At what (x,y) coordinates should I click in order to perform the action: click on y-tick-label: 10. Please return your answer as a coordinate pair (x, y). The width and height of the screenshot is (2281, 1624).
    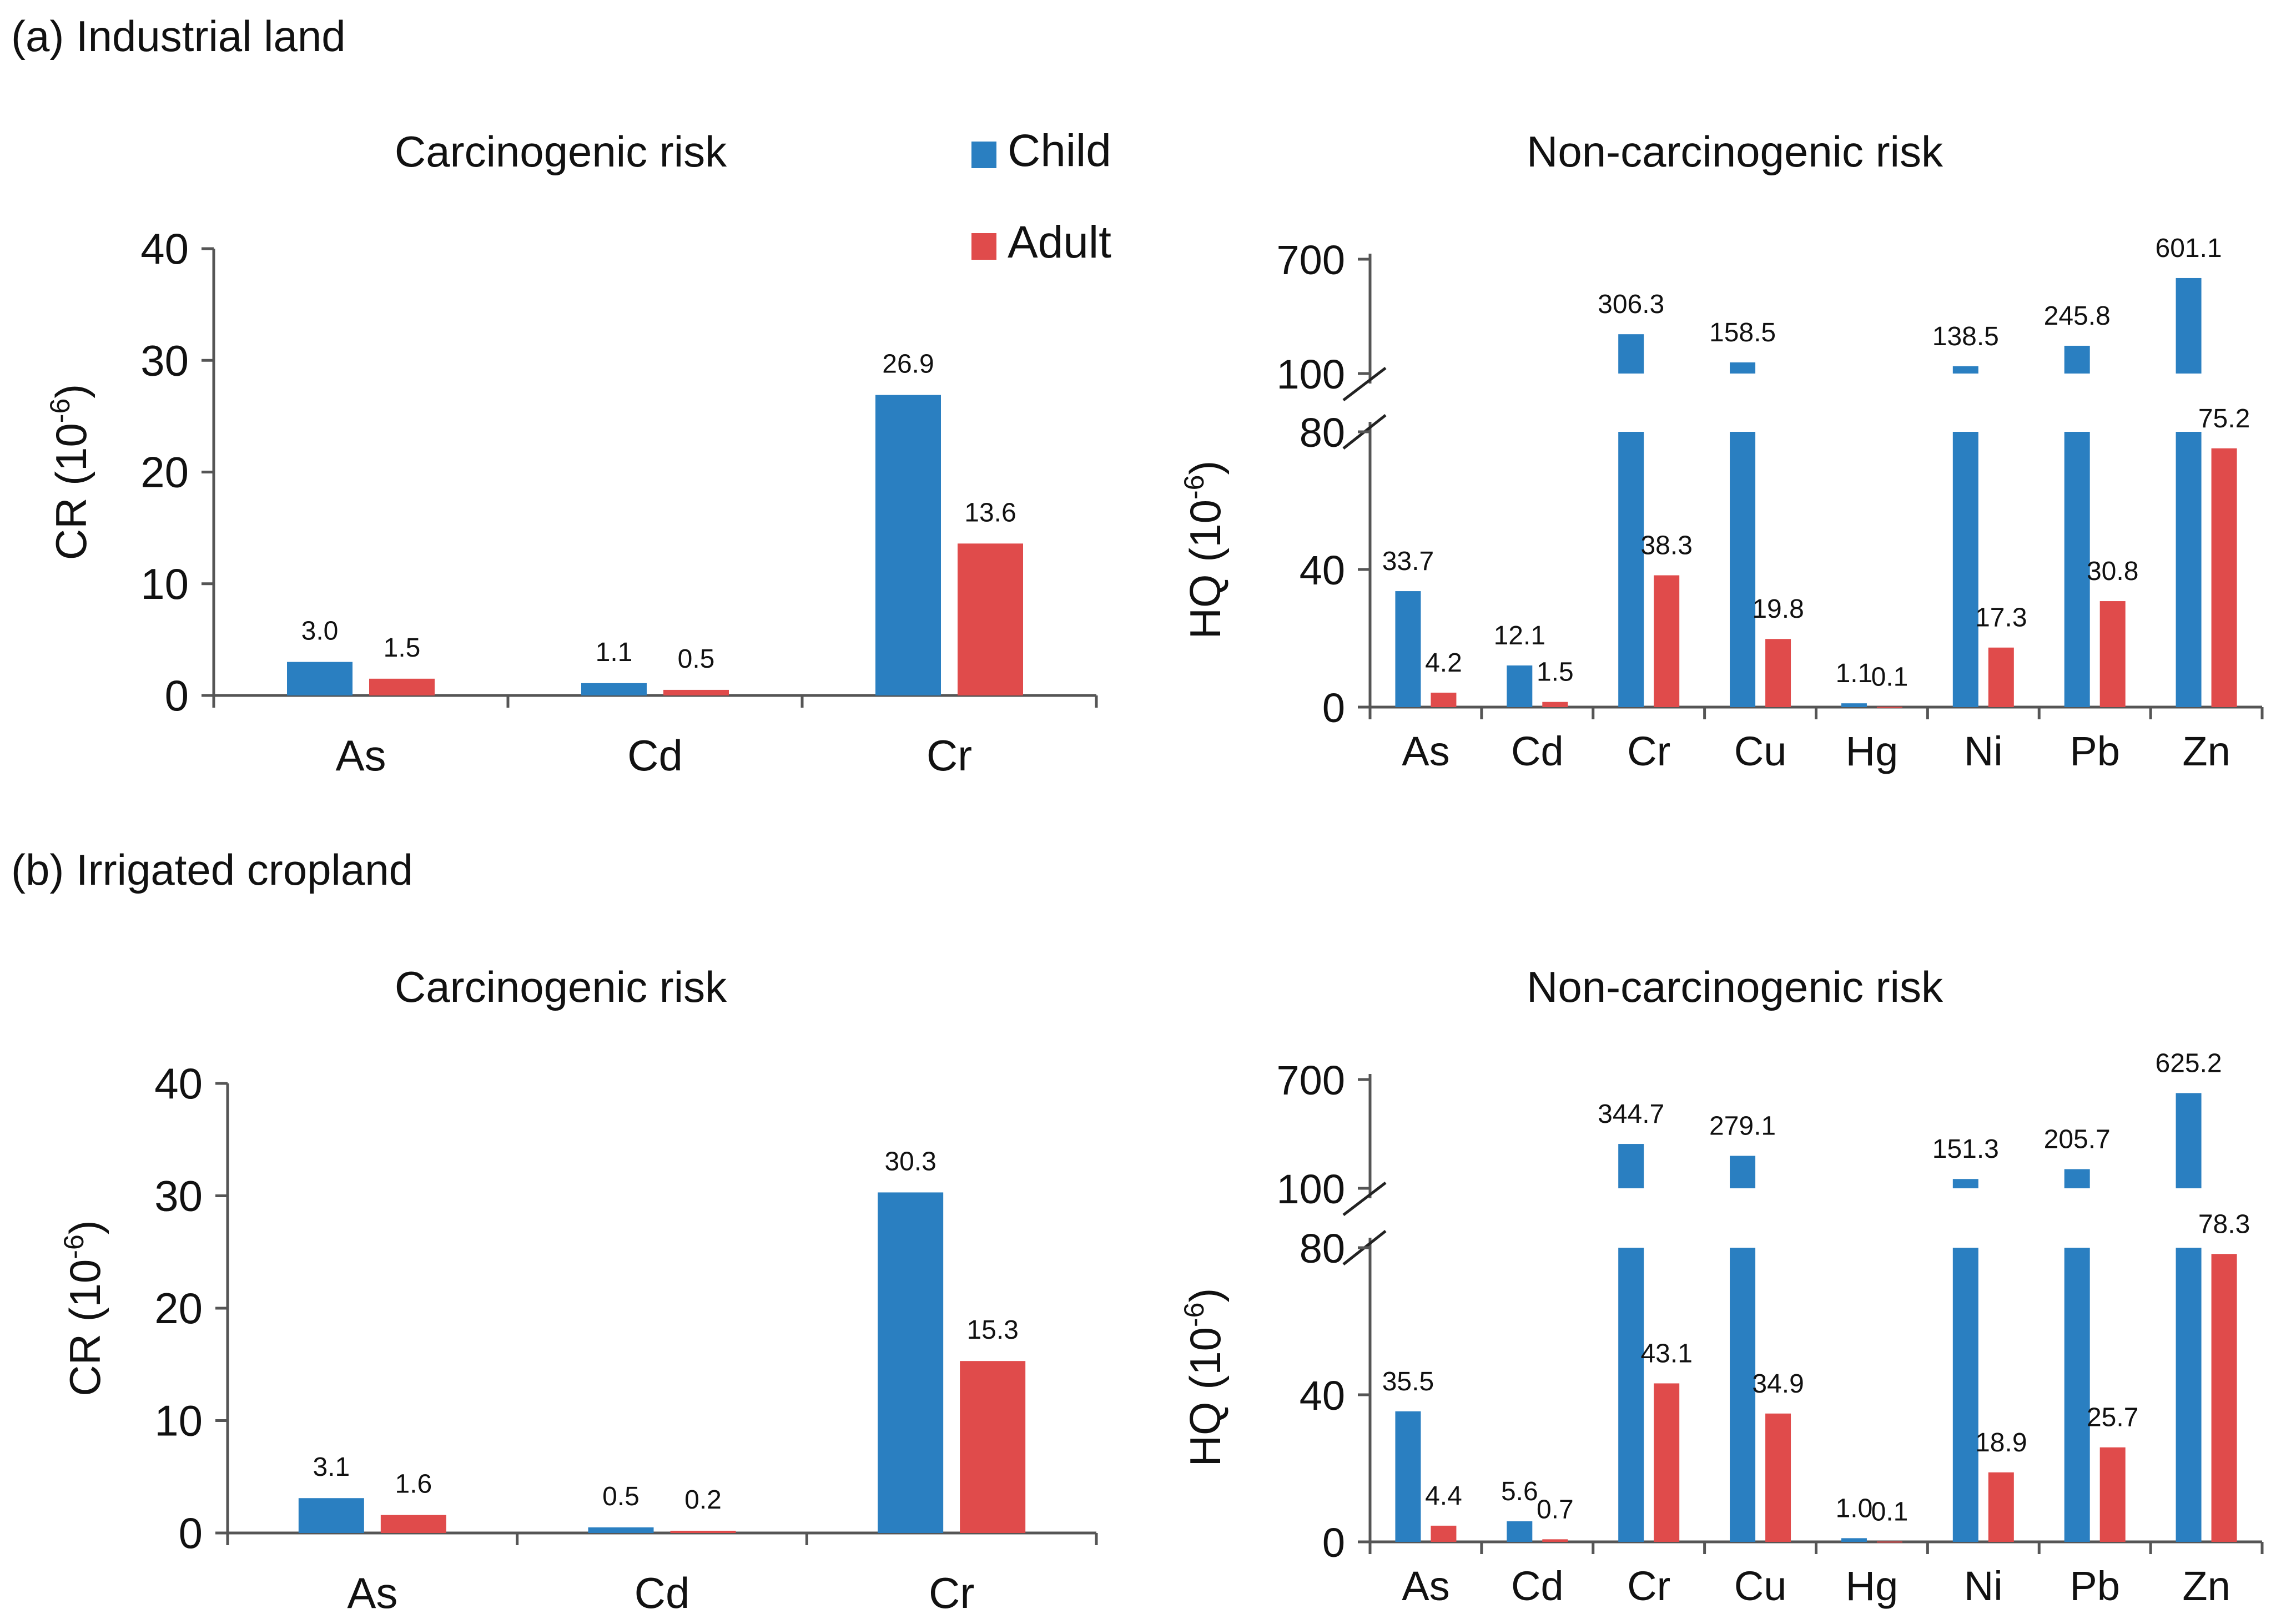
    Looking at the image, I should click on (178, 1420).